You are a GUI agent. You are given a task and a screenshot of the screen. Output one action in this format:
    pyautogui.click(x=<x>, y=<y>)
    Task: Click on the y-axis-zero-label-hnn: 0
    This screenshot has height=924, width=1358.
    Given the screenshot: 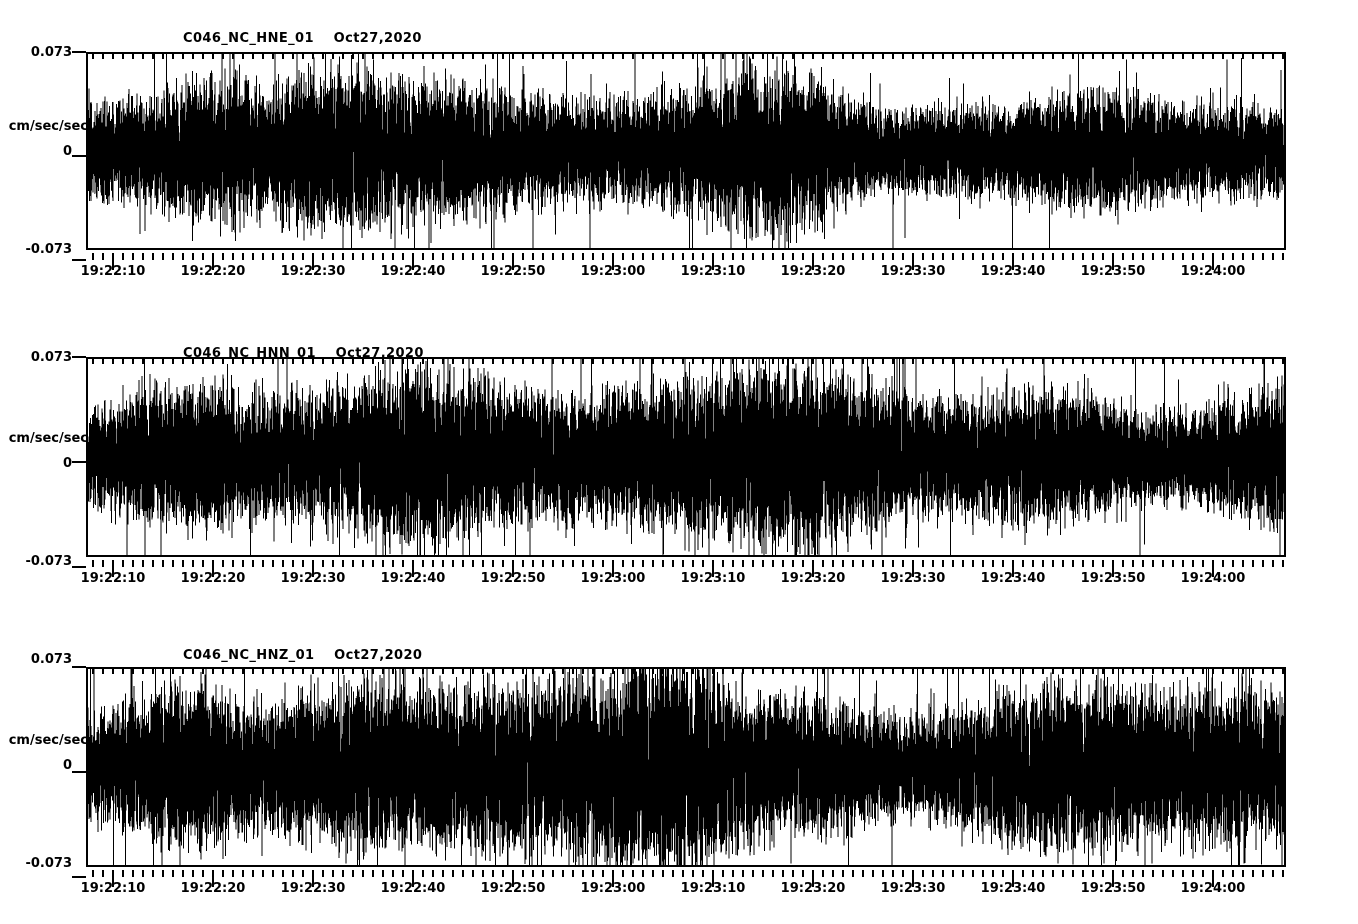 What is the action you would take?
    pyautogui.click(x=67, y=463)
    